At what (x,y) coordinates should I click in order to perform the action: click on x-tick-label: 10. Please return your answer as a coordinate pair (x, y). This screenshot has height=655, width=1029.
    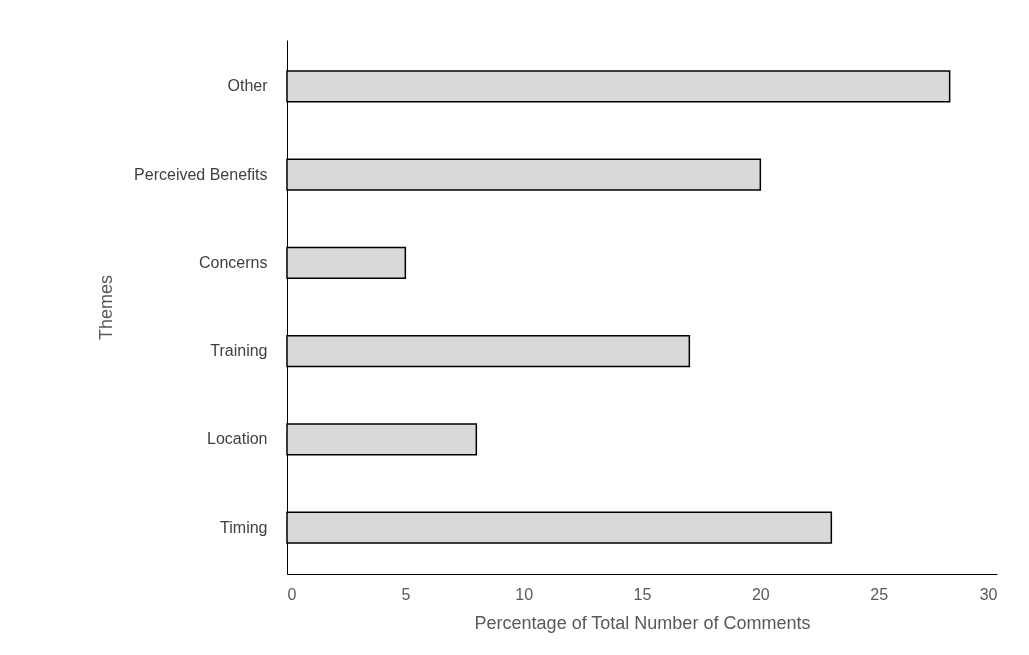
    Looking at the image, I should click on (524, 594).